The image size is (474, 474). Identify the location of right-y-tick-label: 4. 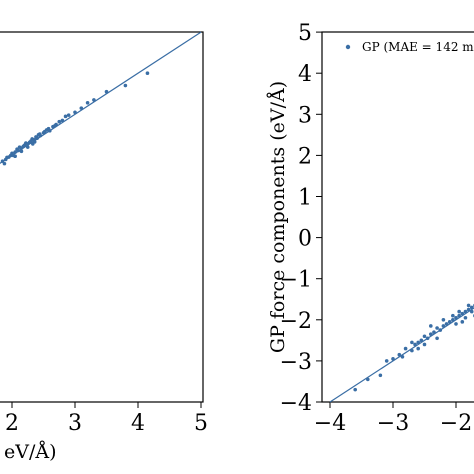
(305, 74).